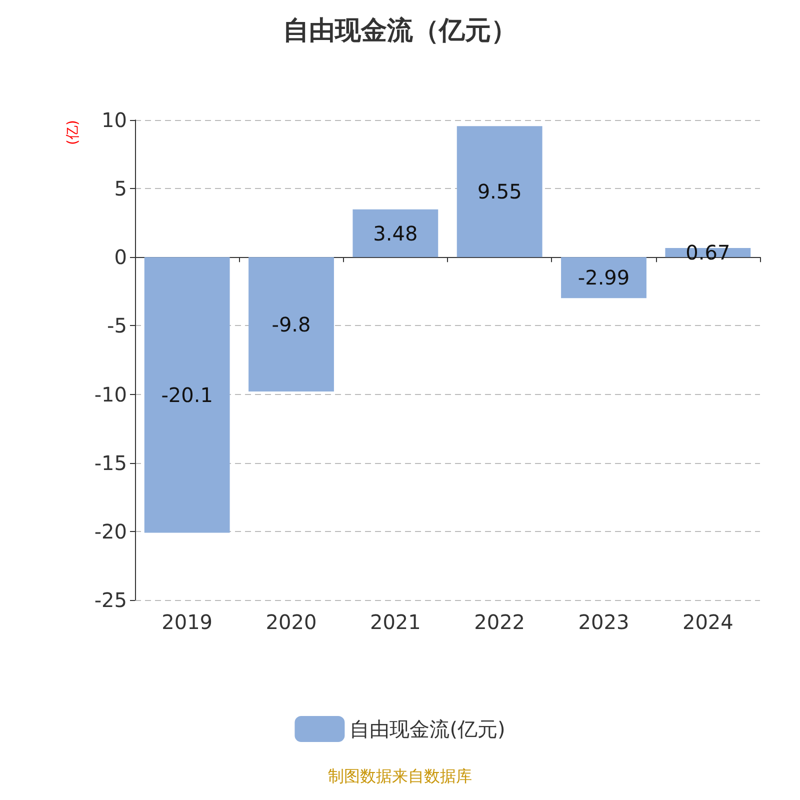 The width and height of the screenshot is (800, 800). What do you see at coordinates (291, 622) in the screenshot?
I see `x-tick-label: 2020` at bounding box center [291, 622].